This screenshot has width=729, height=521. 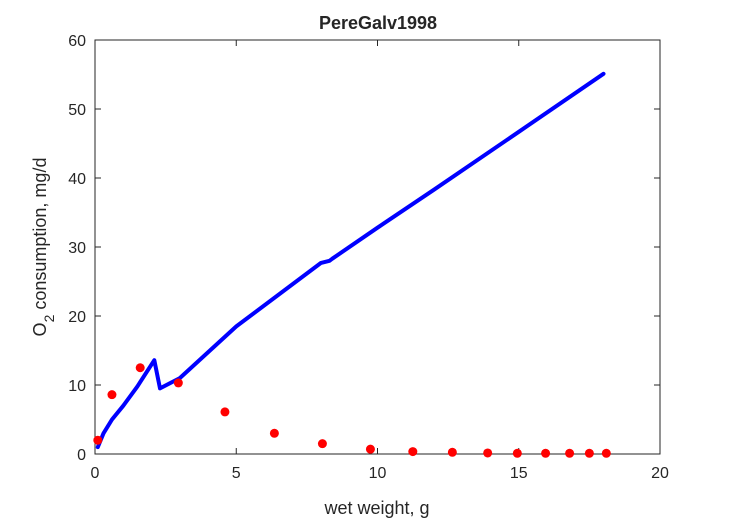 What do you see at coordinates (77, 248) in the screenshot?
I see `y-tick-label: 30` at bounding box center [77, 248].